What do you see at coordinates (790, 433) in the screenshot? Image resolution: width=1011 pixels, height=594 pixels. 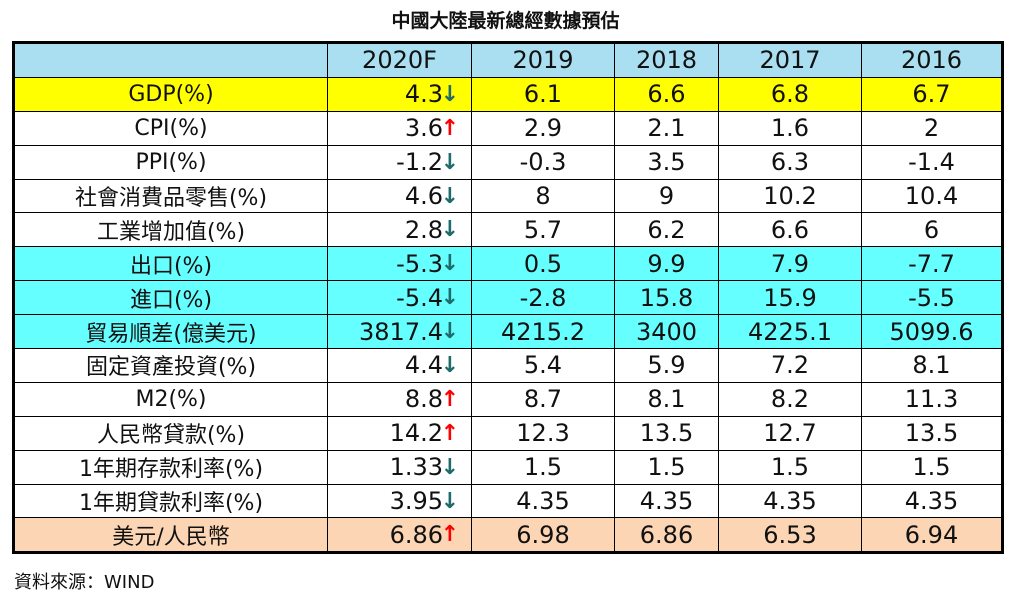 I see `cell-value: 12.7` at bounding box center [790, 433].